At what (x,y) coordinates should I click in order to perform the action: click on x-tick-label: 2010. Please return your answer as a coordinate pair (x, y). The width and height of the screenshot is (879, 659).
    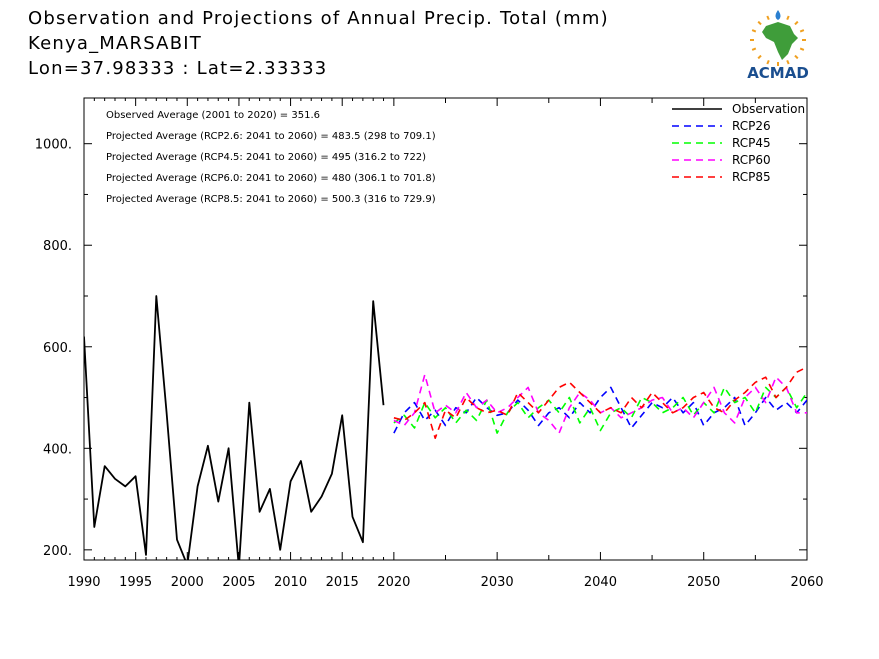
    Looking at the image, I should click on (290, 582).